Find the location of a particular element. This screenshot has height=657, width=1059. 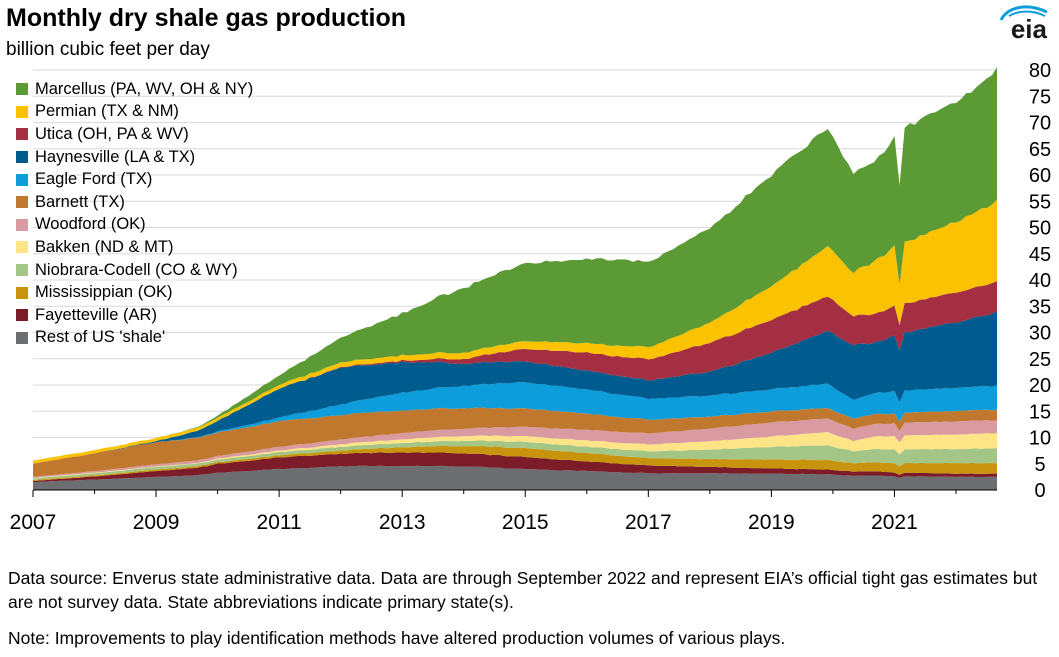

legend-label: Fayetteville (AR) is located at coordinates (96, 314).